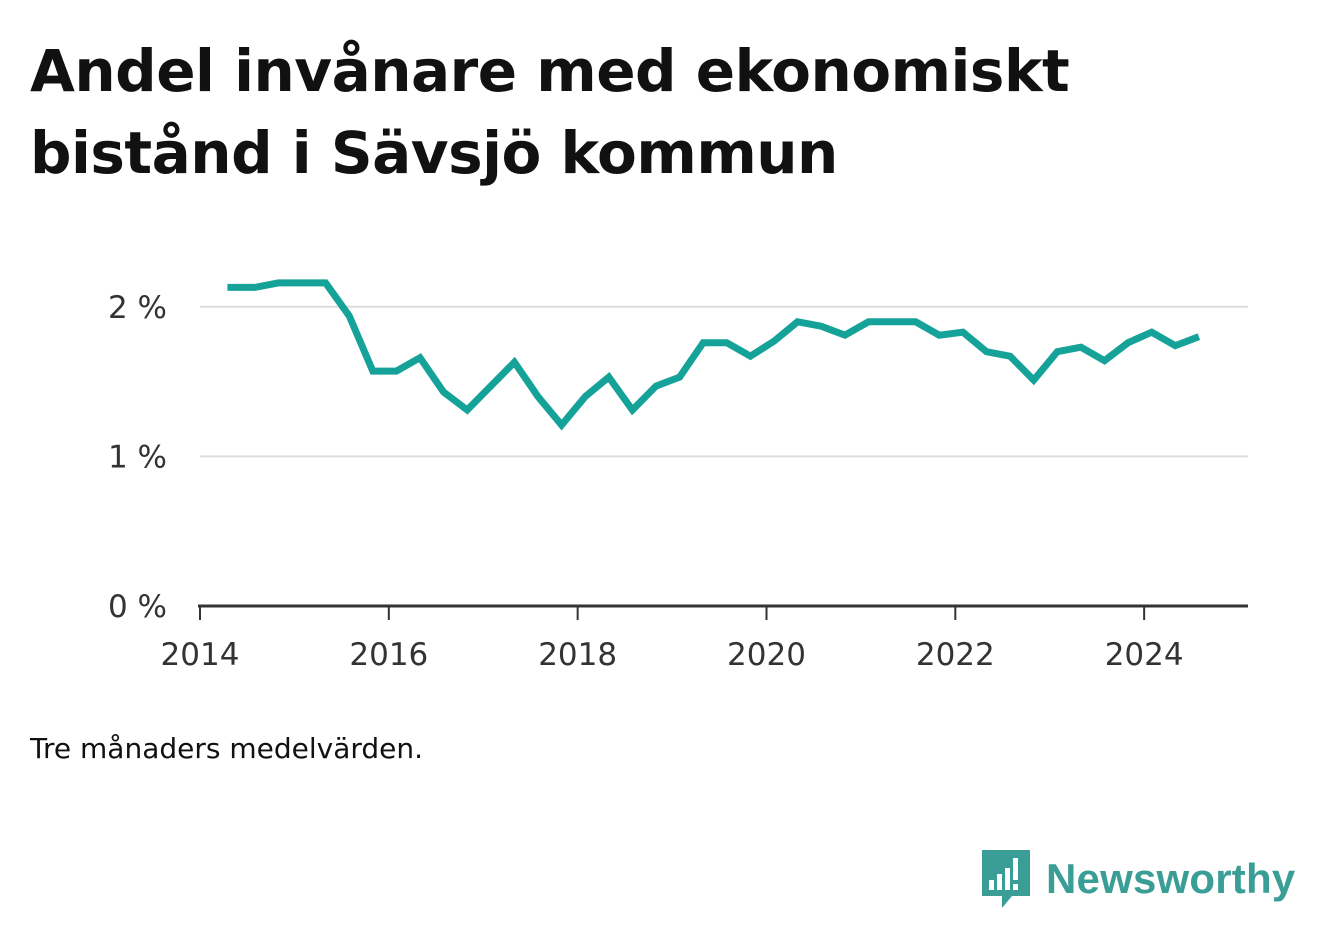 This screenshot has height=939, width=1322. I want to click on x-tick-label: 2018, so click(577, 655).